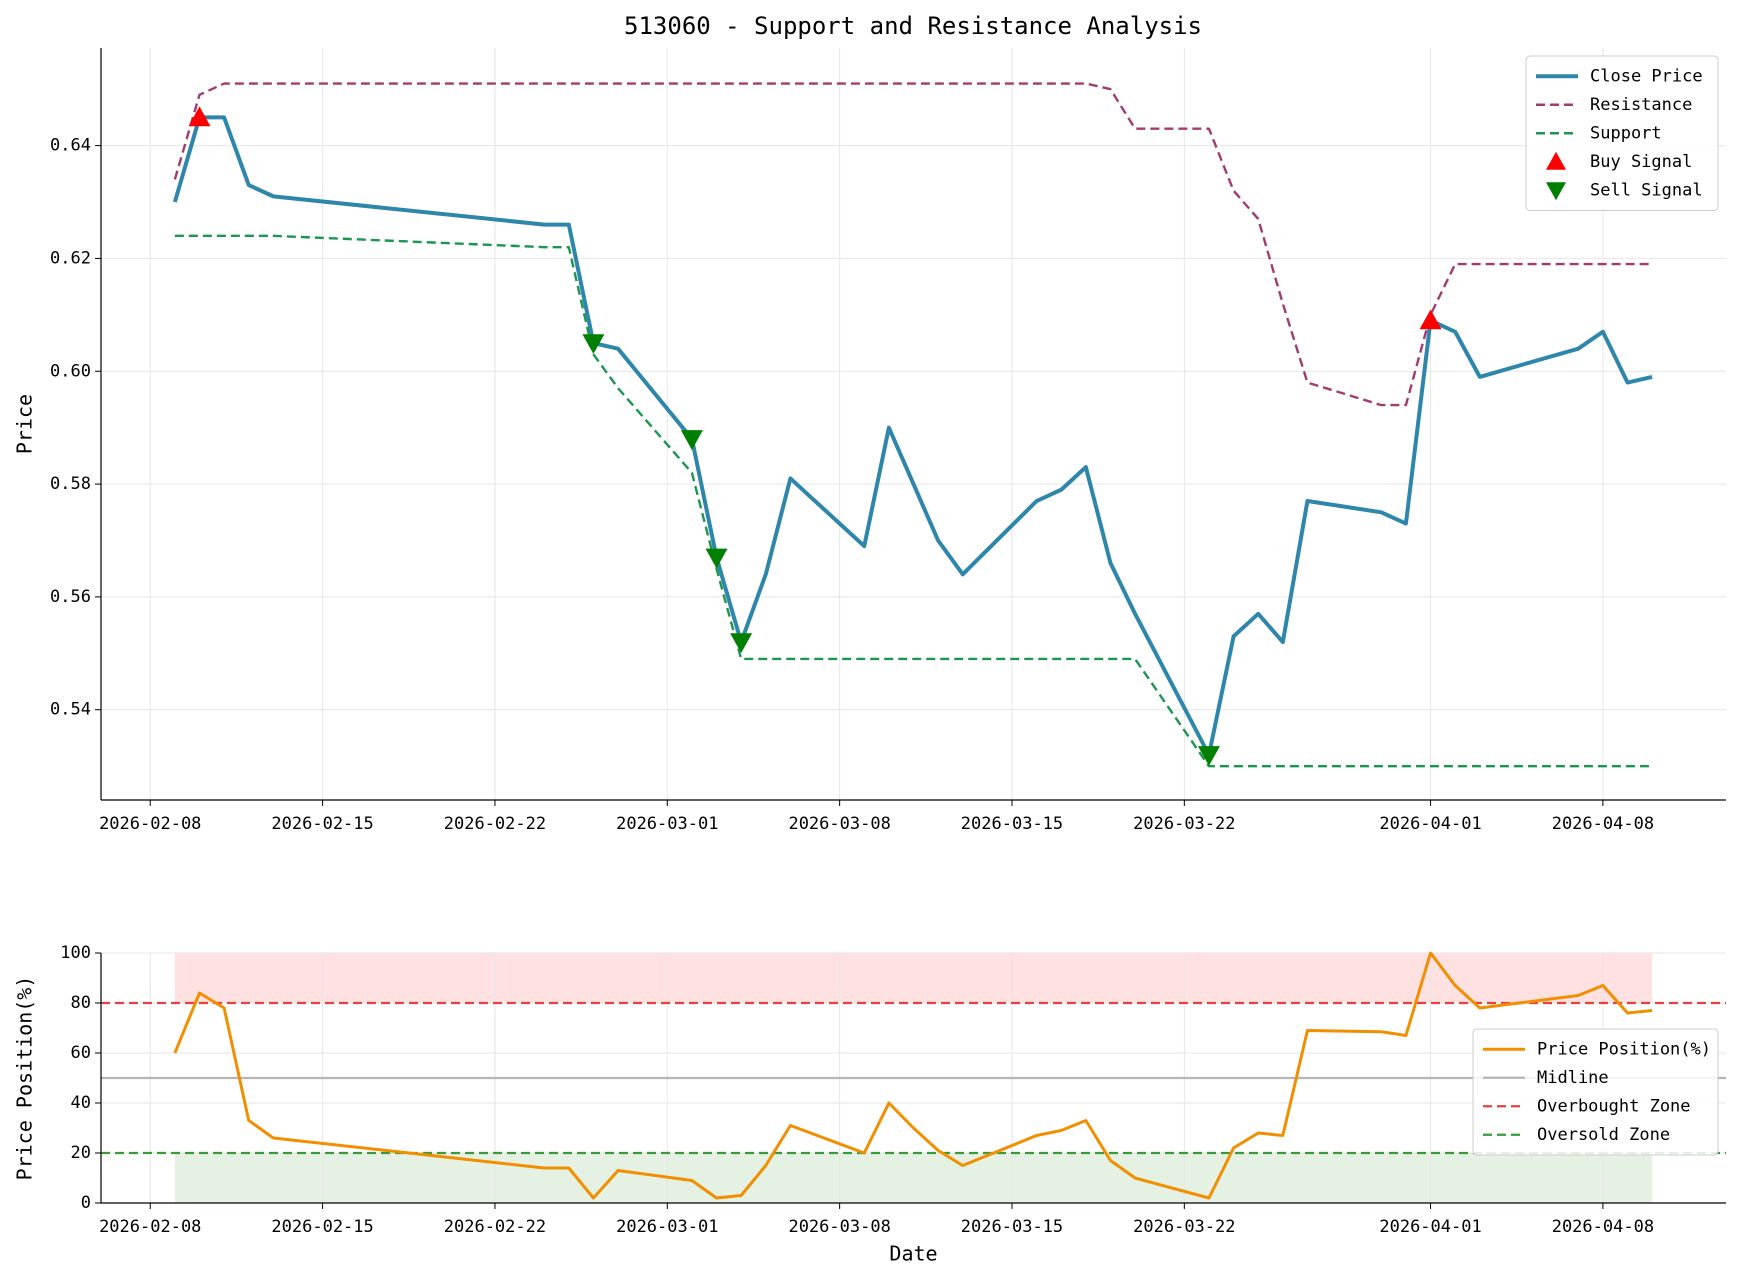 This screenshot has height=1281, width=1743. What do you see at coordinates (86, 1203) in the screenshot?
I see `y-tick-label: 0` at bounding box center [86, 1203].